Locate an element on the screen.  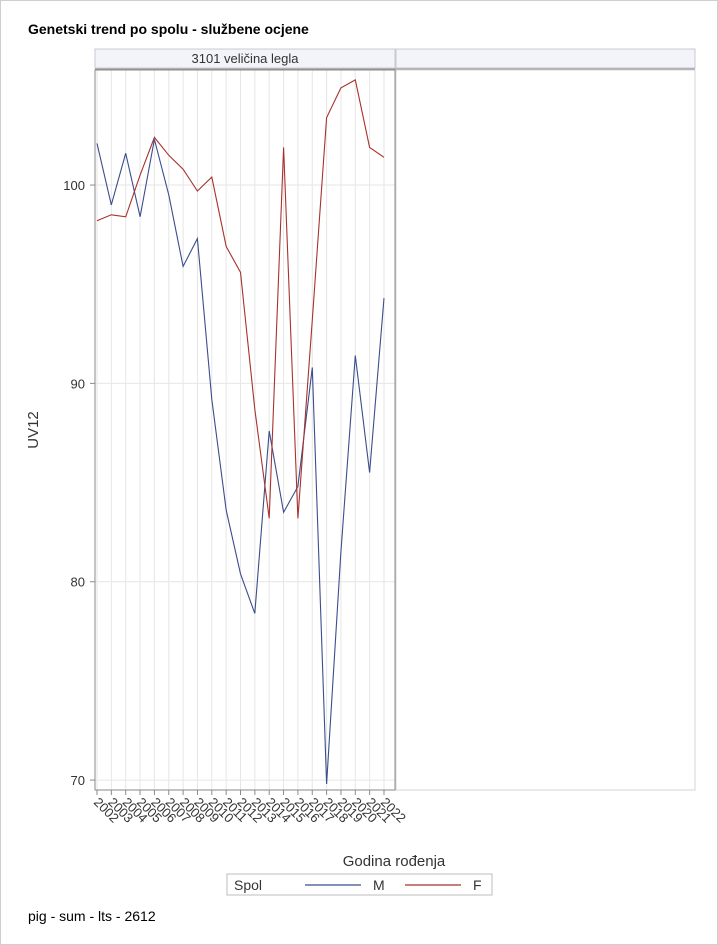
y-tick-label: 100 is located at coordinates (74, 185).